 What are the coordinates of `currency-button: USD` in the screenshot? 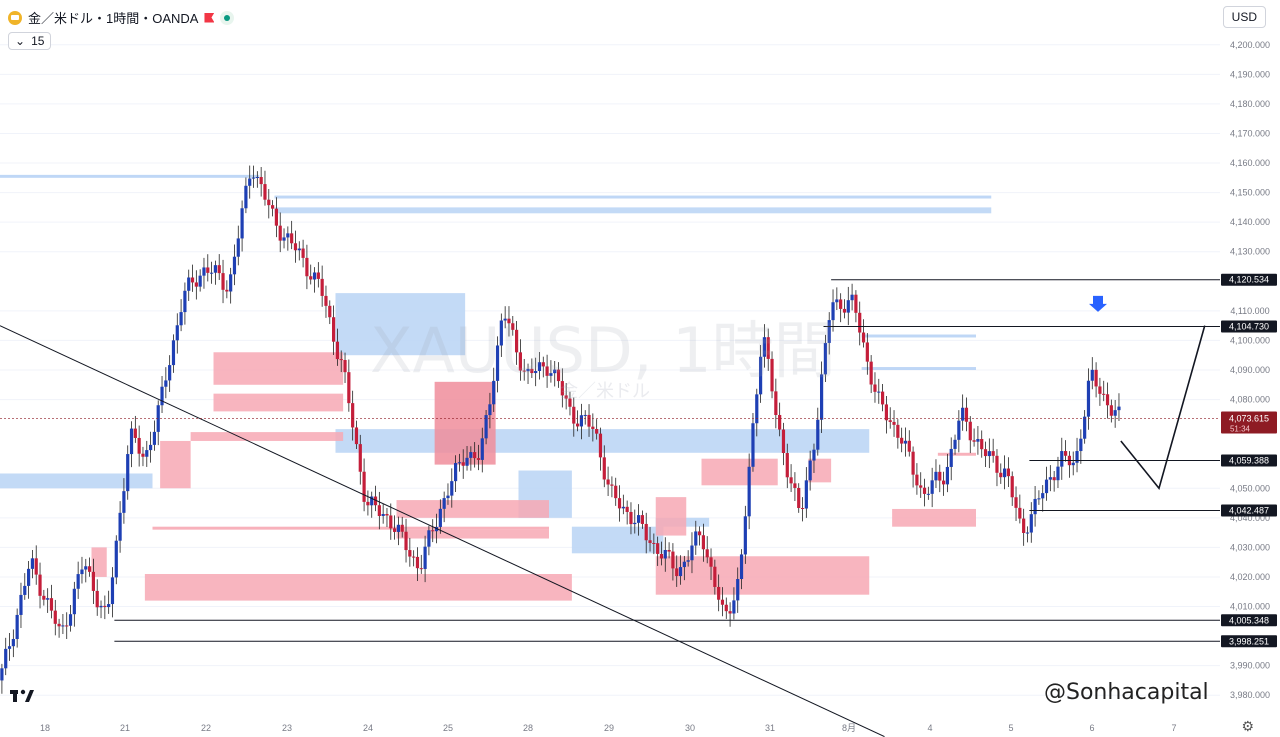 It's located at (1244, 17).